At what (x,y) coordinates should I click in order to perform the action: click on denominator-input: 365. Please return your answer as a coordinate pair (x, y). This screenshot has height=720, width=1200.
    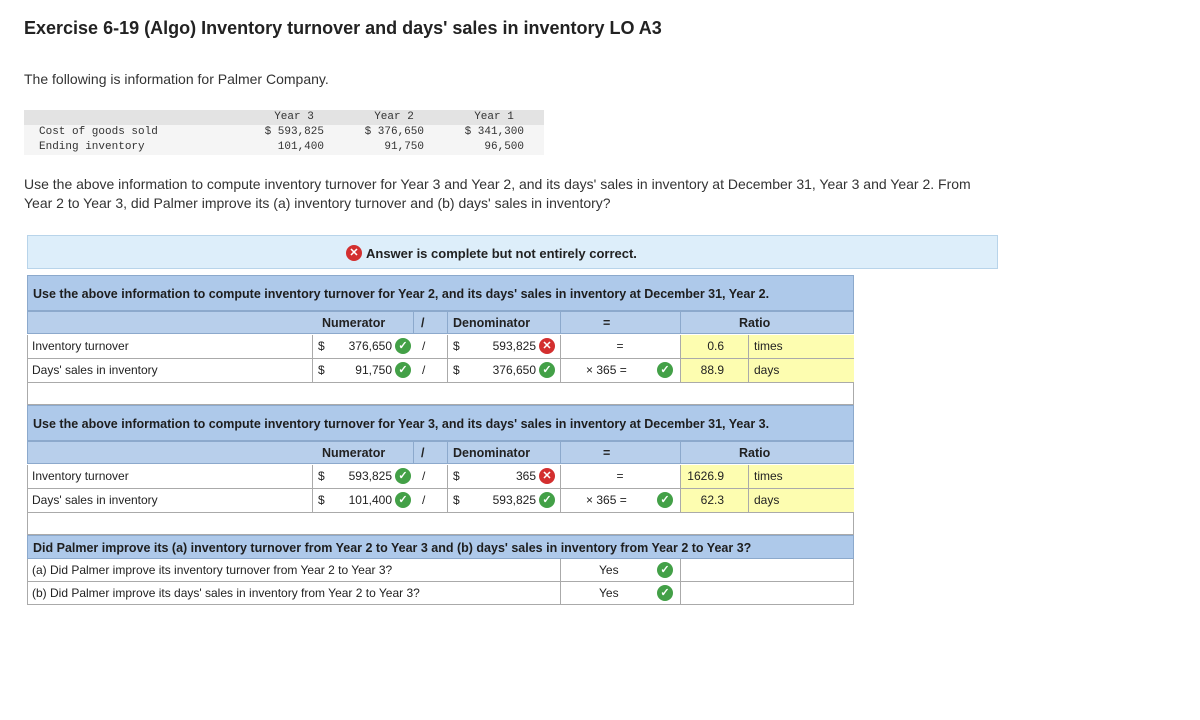
    Looking at the image, I should click on (525, 476).